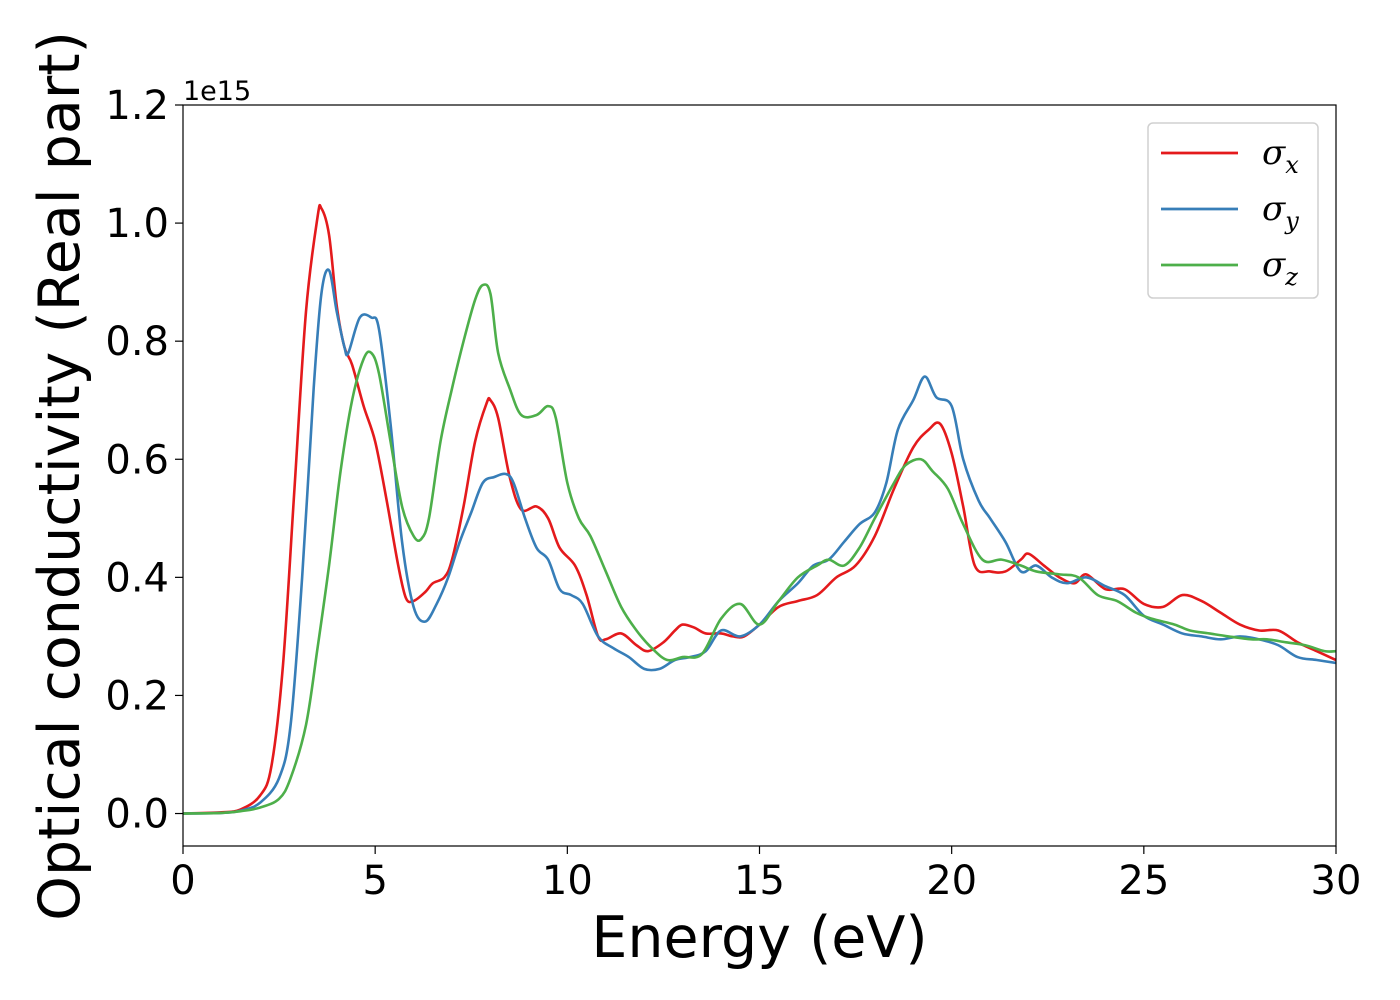 Image resolution: width=1400 pixels, height=1000 pixels. What do you see at coordinates (60, 476) in the screenshot?
I see `y-axis-title: Optical conductivity (Real part)` at bounding box center [60, 476].